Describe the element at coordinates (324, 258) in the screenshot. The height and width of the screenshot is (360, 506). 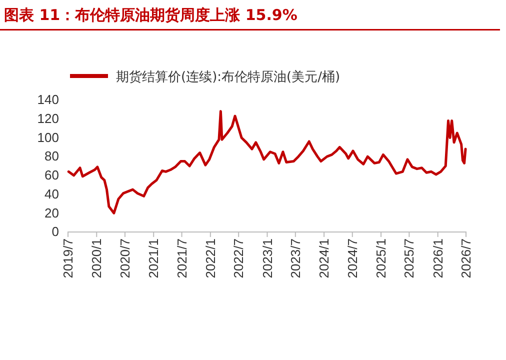
I see `x-tick-label: 2024/1` at that location.